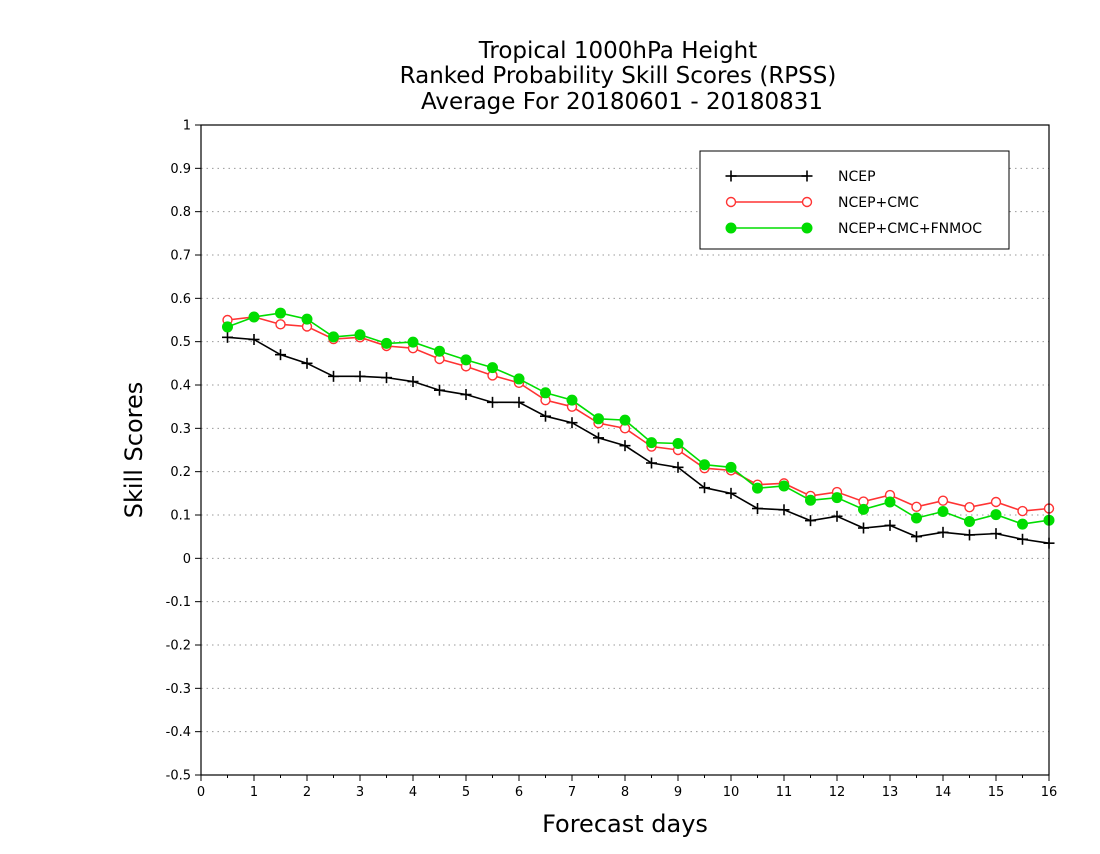 Image resolution: width=1100 pixels, height=854 pixels. I want to click on legend-item-ncep-cmc-fnmoc: NCEP+CMC+FNMOC, so click(853, 229).